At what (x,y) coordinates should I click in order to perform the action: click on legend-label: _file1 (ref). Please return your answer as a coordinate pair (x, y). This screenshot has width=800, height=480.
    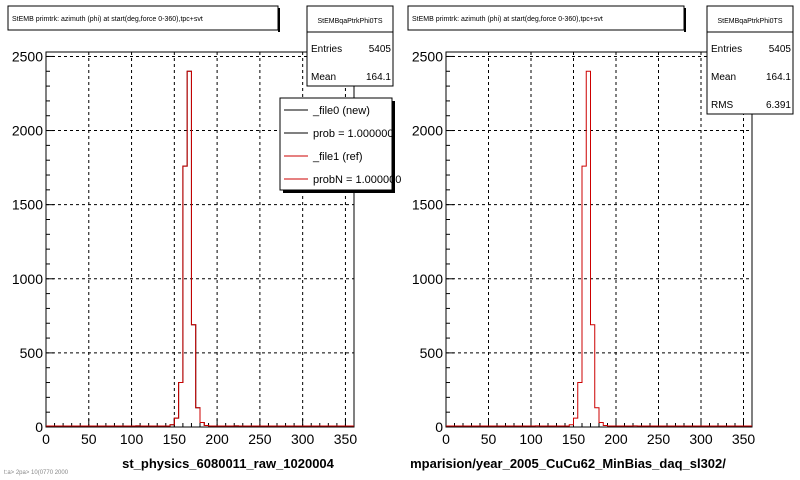
    Looking at the image, I should click on (337, 157).